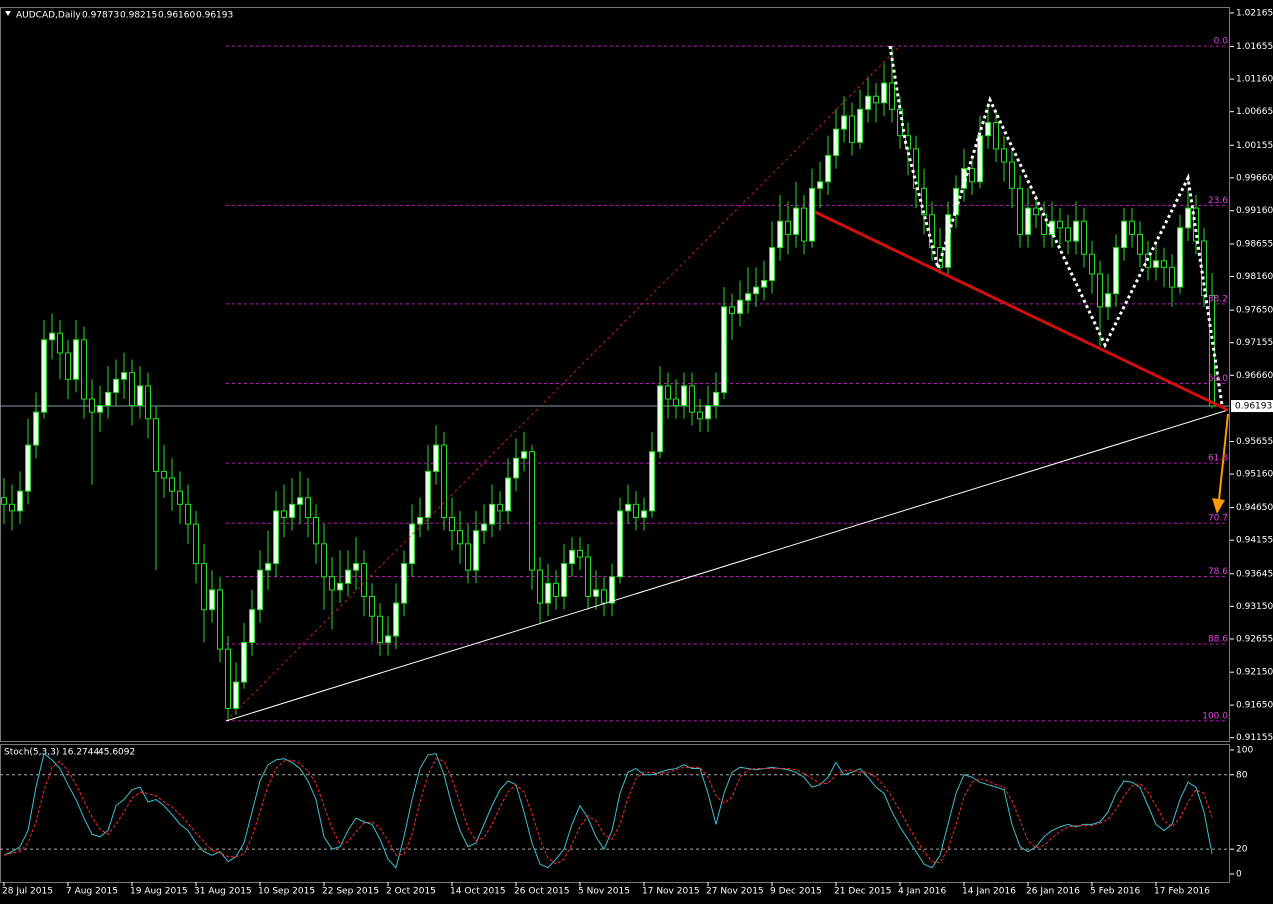 This screenshot has height=904, width=1273. What do you see at coordinates (1252, 406) in the screenshot?
I see `current-price-box` at bounding box center [1252, 406].